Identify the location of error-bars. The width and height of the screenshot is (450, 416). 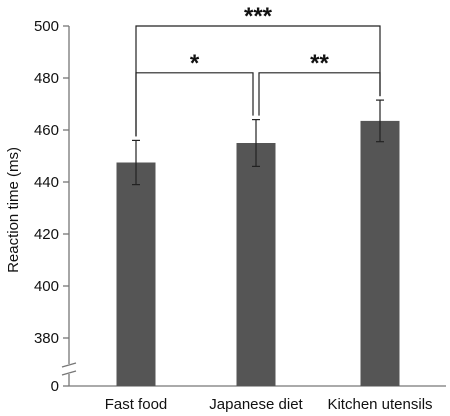
(258, 142).